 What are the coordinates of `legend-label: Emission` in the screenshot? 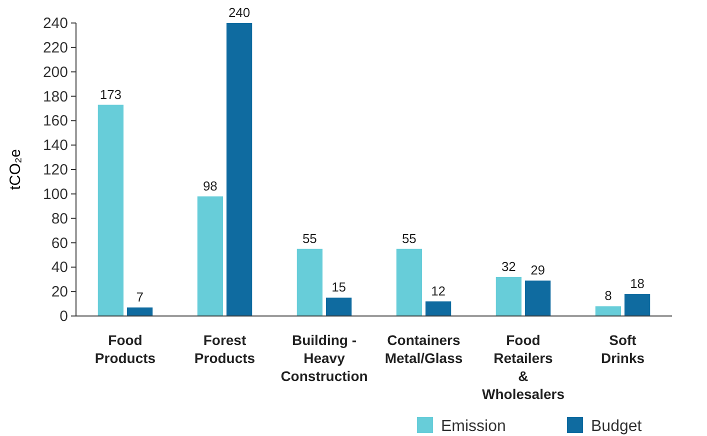 It's located at (473, 426).